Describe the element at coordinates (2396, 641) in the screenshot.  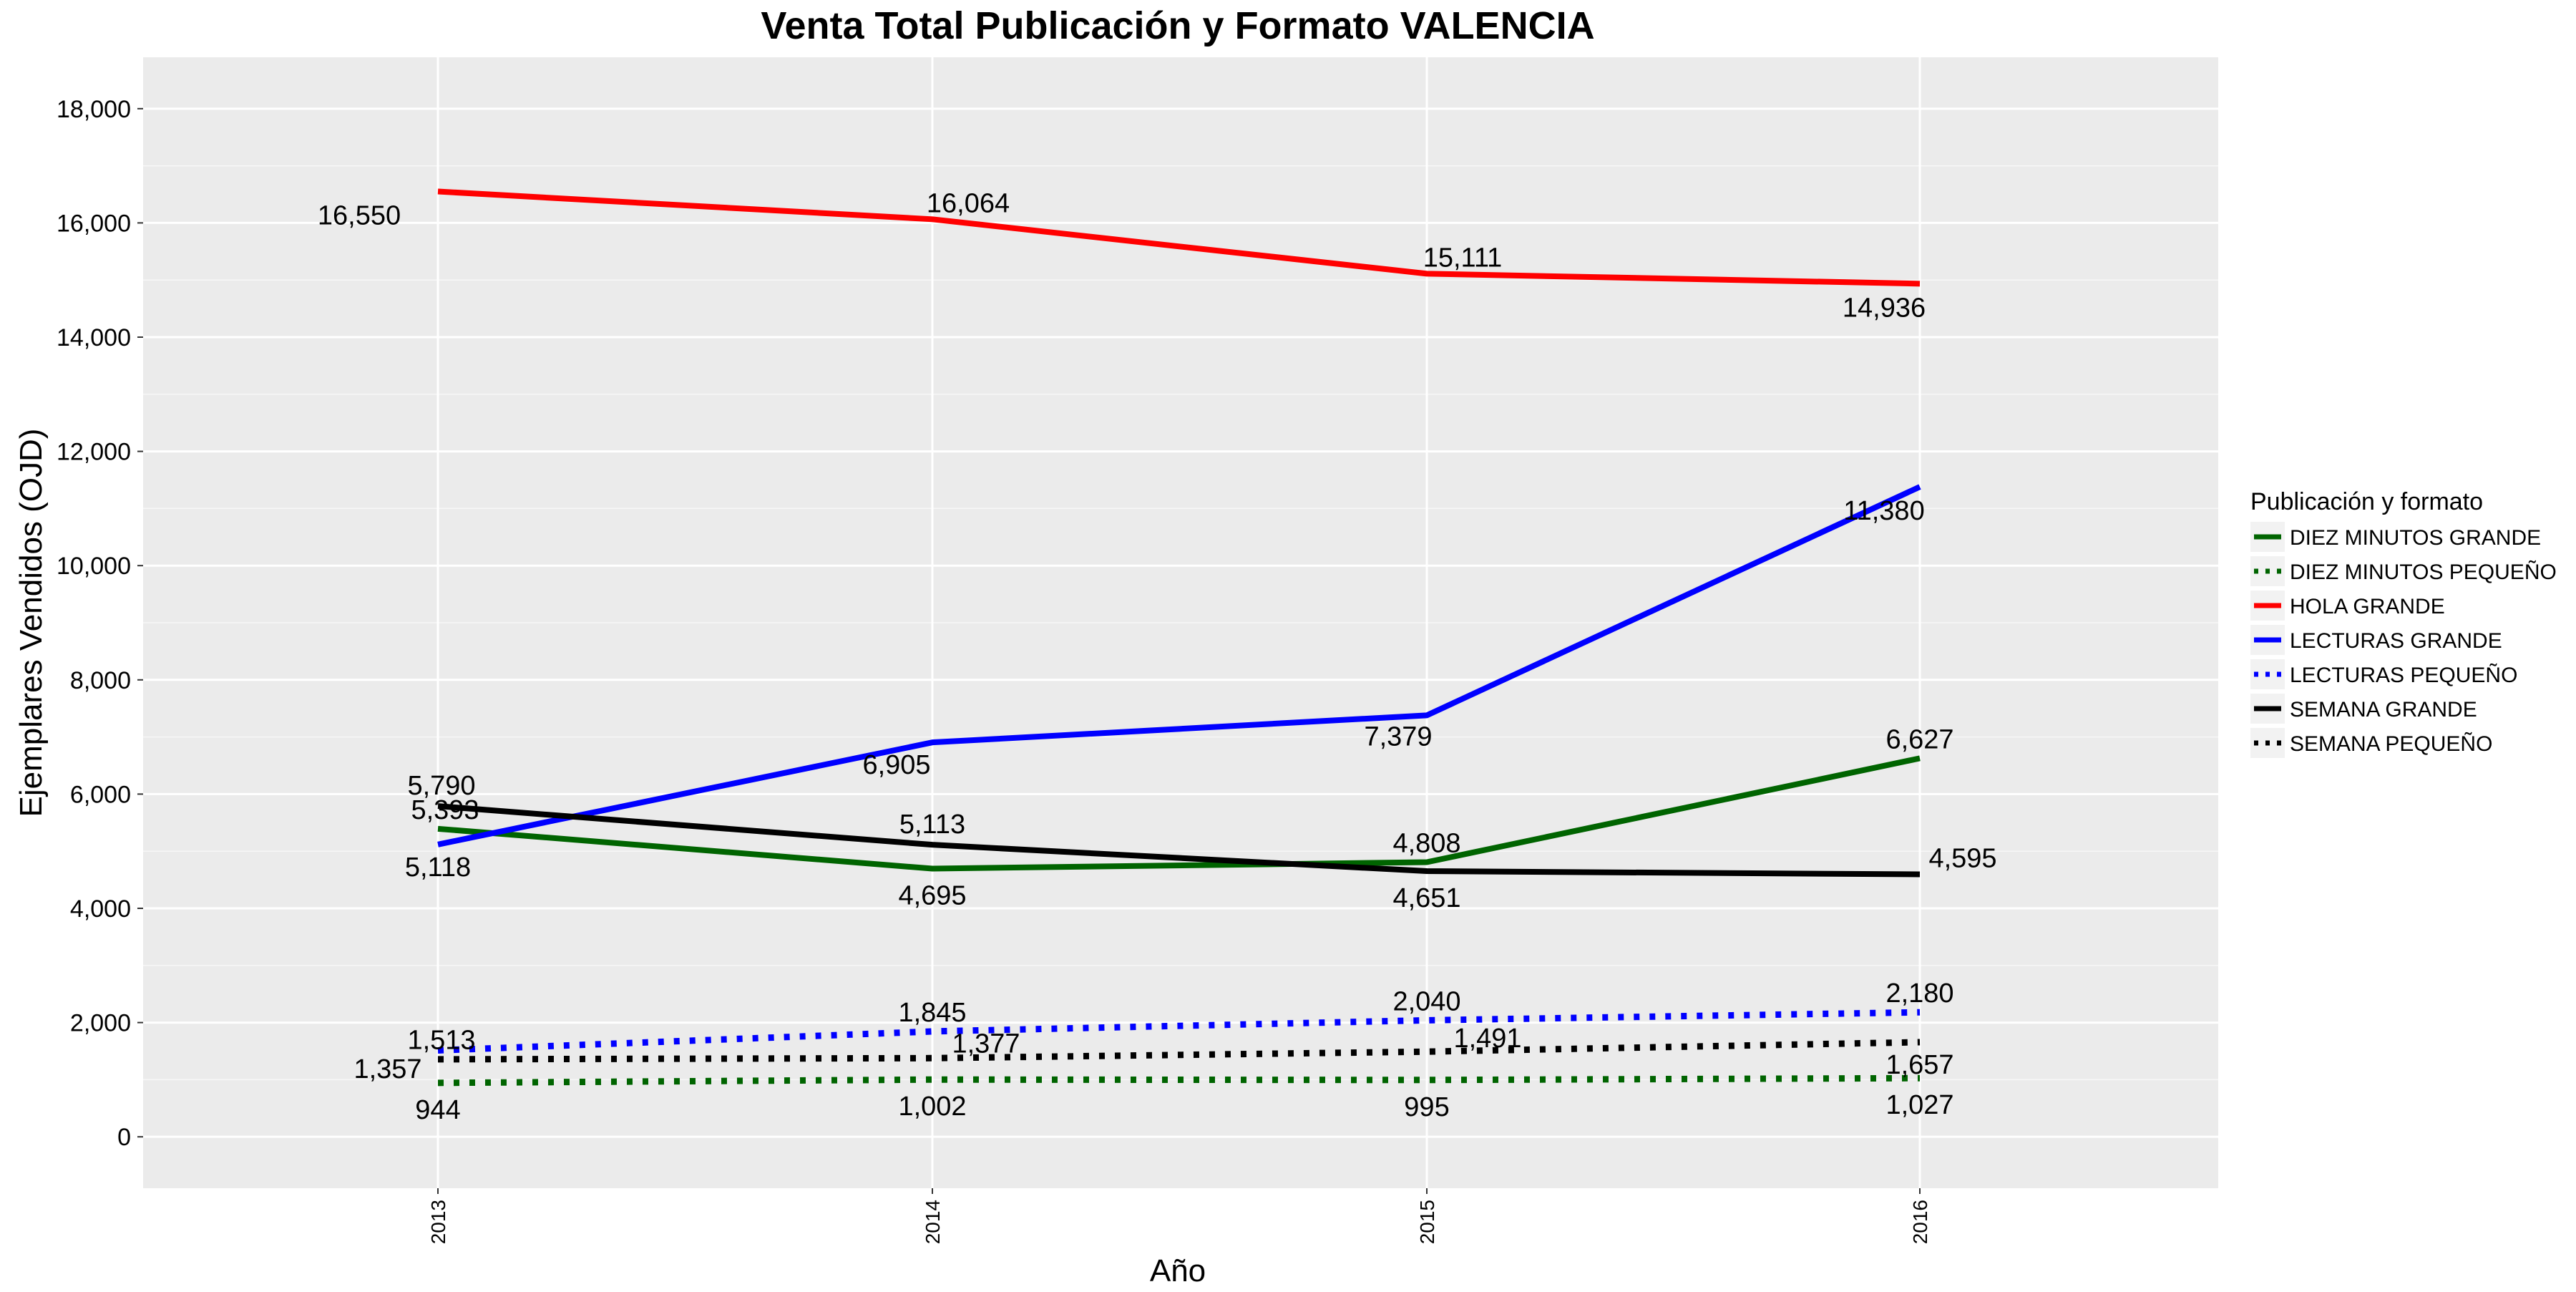
I see `legend-label: LECTURAS GRANDE` at that location.